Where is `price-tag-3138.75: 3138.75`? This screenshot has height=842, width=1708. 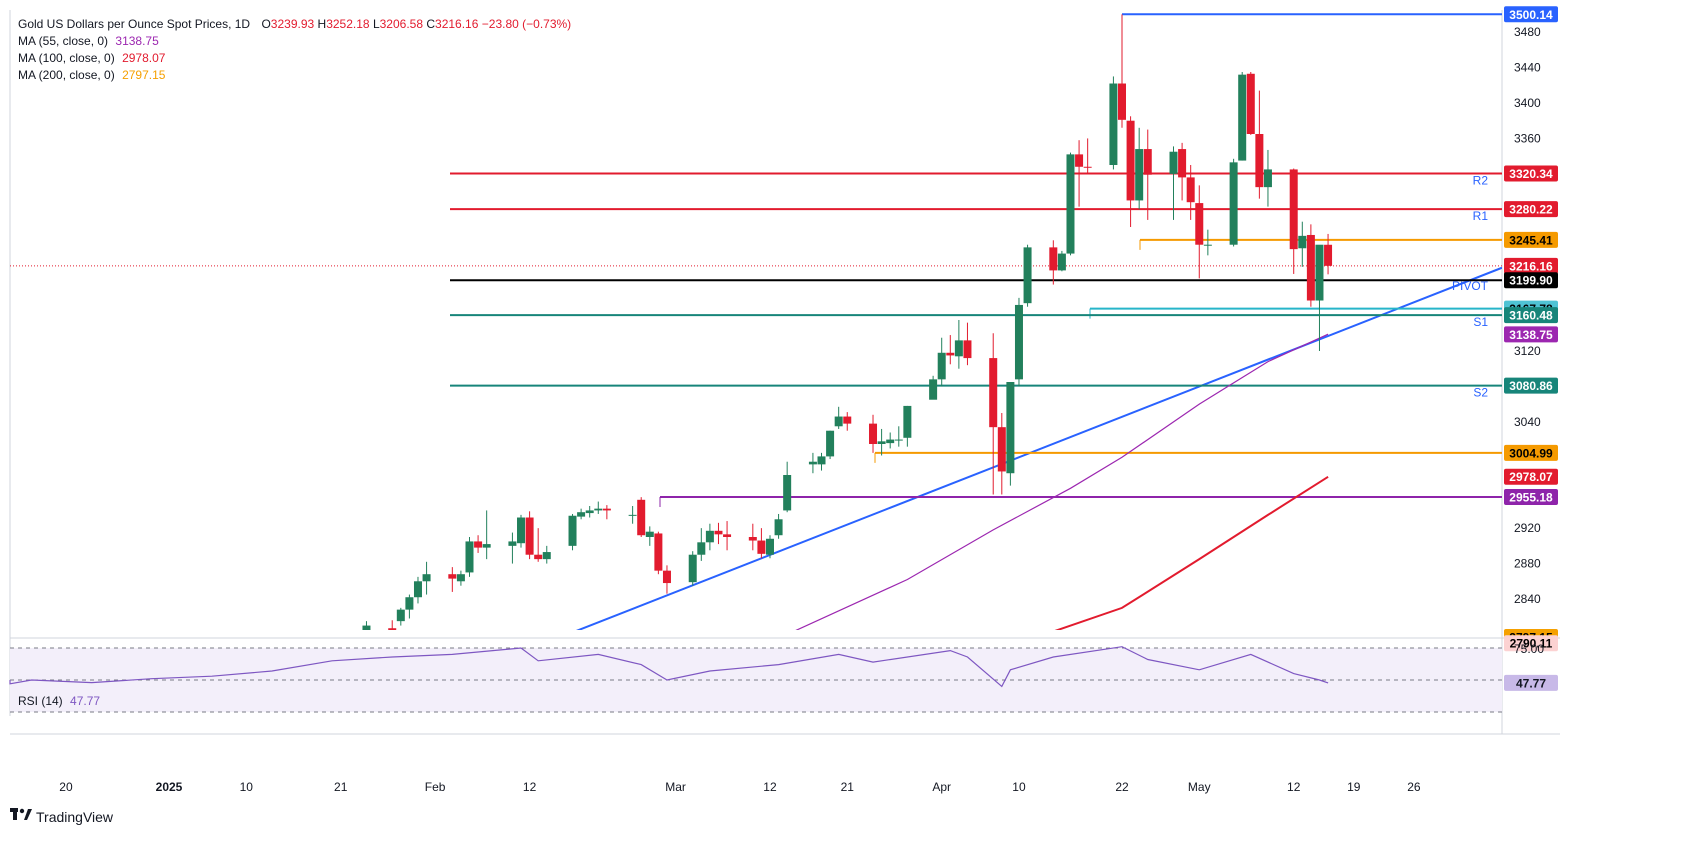 price-tag-3138.75: 3138.75 is located at coordinates (1531, 335).